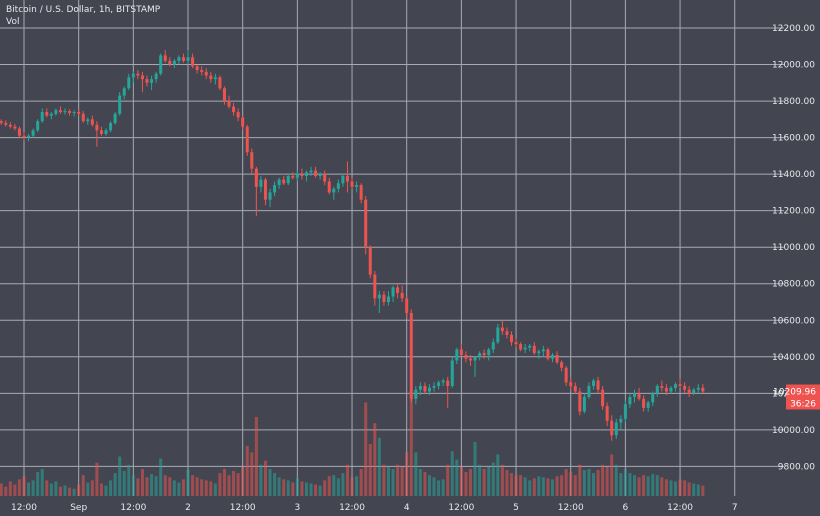 This screenshot has height=516, width=820. Describe the element at coordinates (803, 391) in the screenshot. I see `last-price-tag` at that location.